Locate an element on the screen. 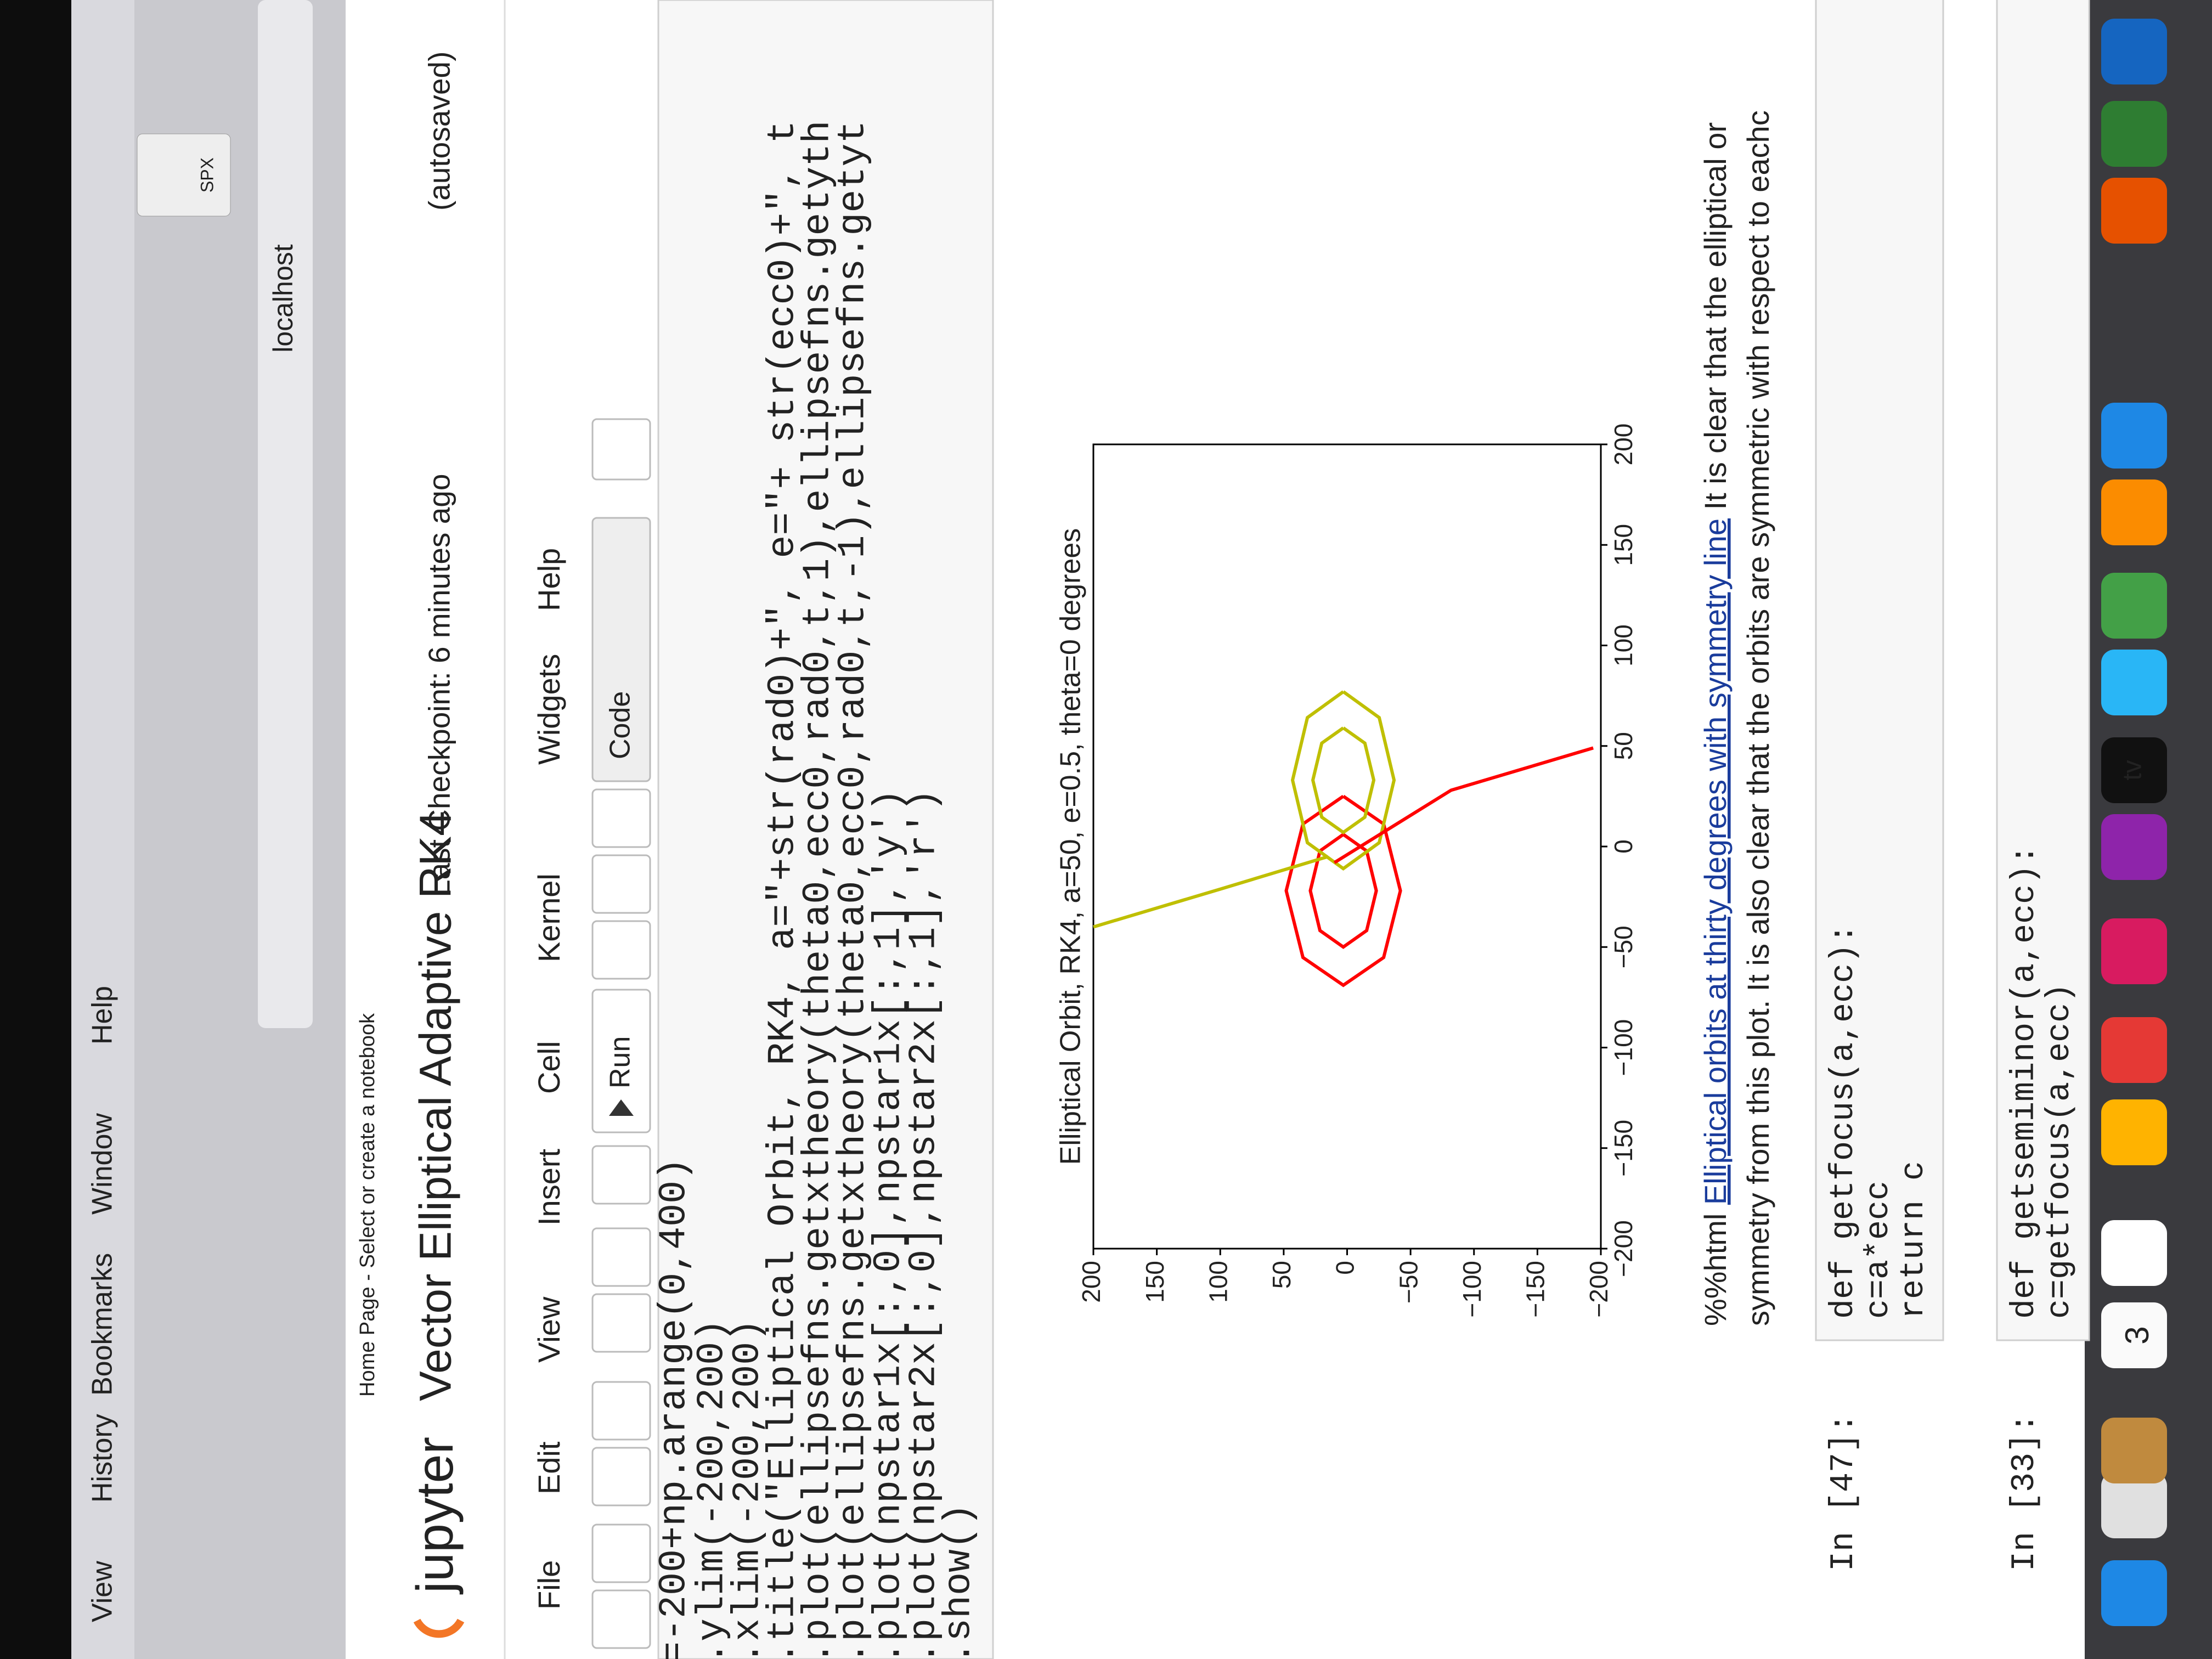  breadcrumb: Home Page - Select or create a notebook is located at coordinates (368, 1205).